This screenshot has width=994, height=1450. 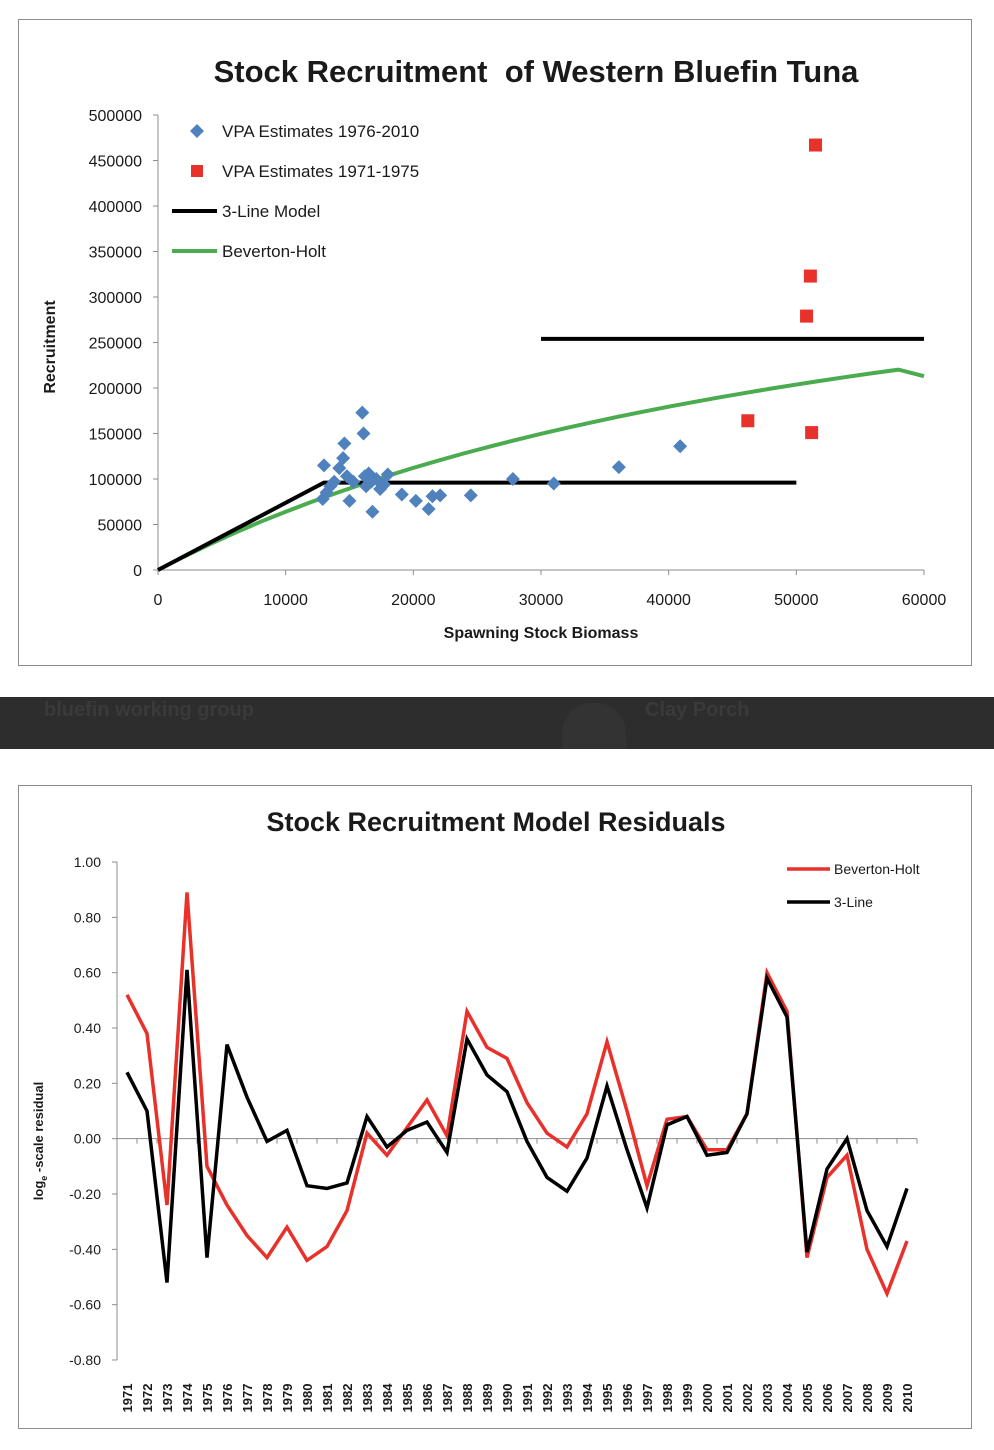 What do you see at coordinates (447, 1398) in the screenshot?
I see `x-tick-label: 1987` at bounding box center [447, 1398].